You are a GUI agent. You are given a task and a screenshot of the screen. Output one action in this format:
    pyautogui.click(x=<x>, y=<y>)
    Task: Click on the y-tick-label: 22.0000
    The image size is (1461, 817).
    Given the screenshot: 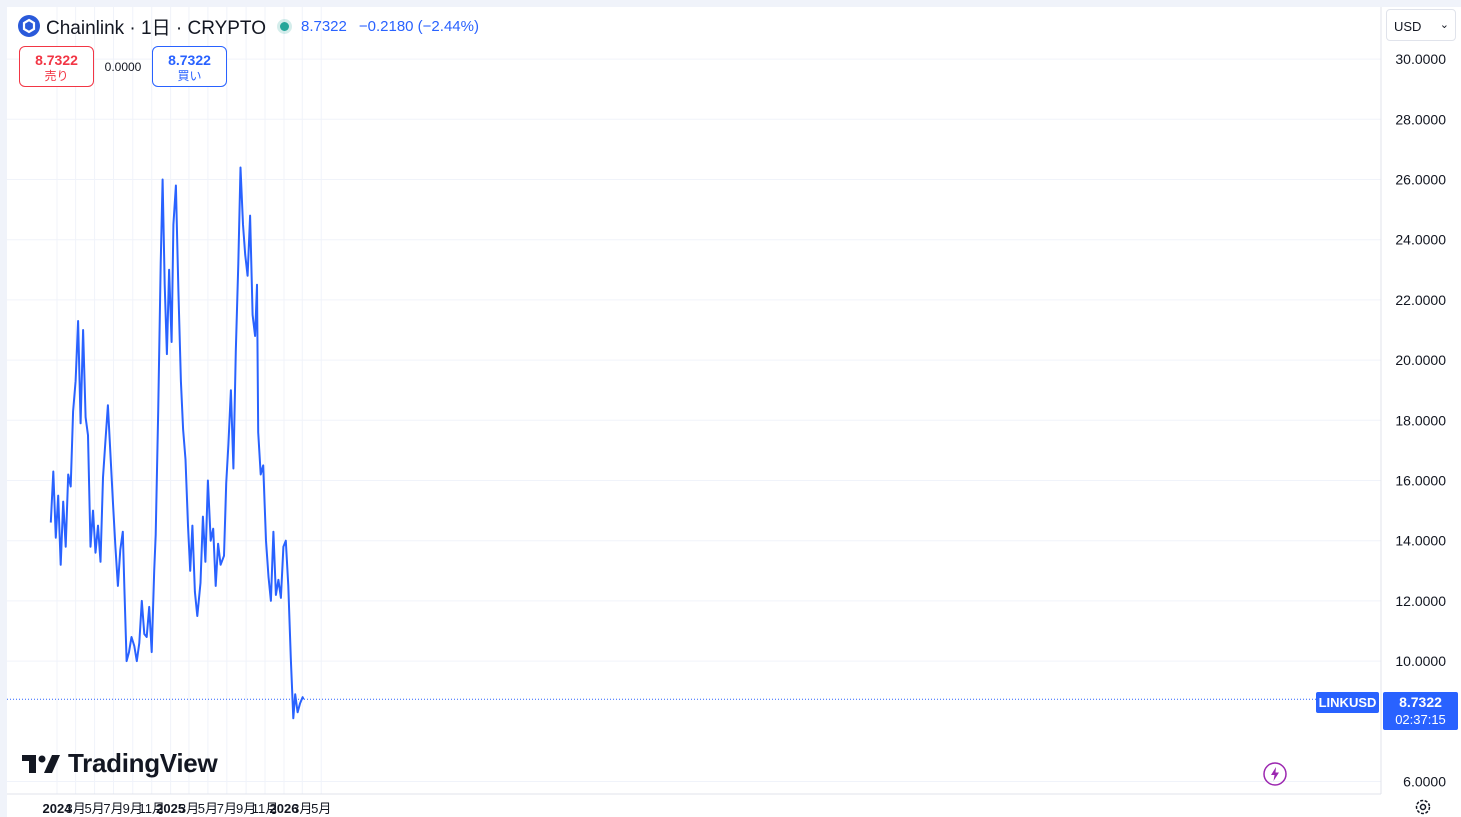 What is the action you would take?
    pyautogui.click(x=1420, y=300)
    